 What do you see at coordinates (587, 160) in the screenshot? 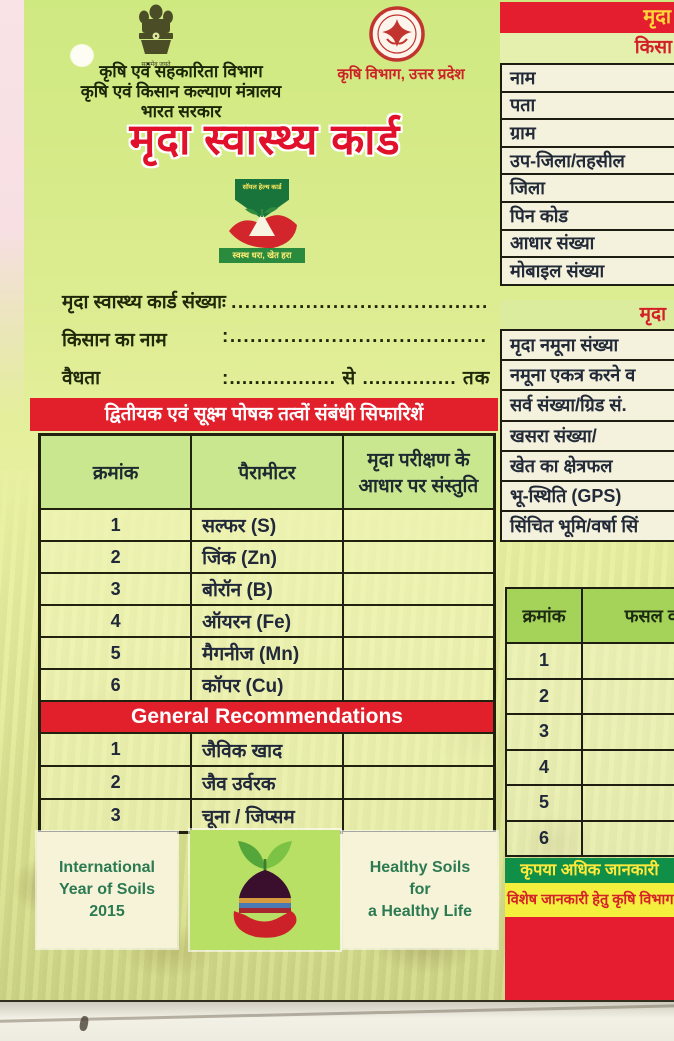
I see `table-row: उप-जिला/तहसील` at bounding box center [587, 160].